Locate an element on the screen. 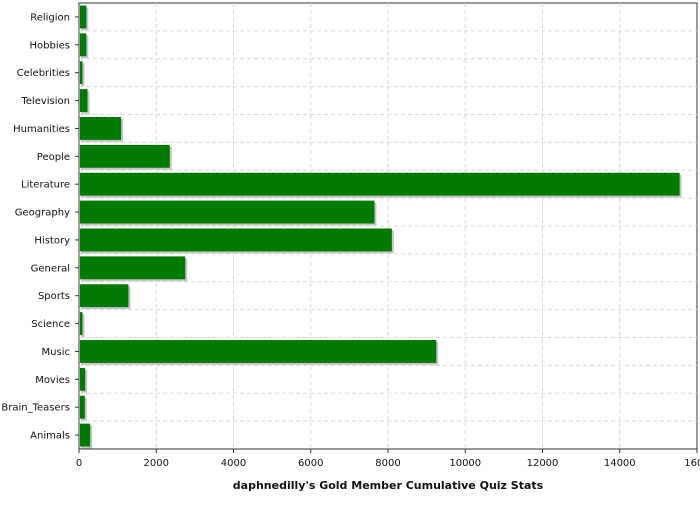 The width and height of the screenshot is (700, 505). y-category-label: Literature is located at coordinates (45, 185).